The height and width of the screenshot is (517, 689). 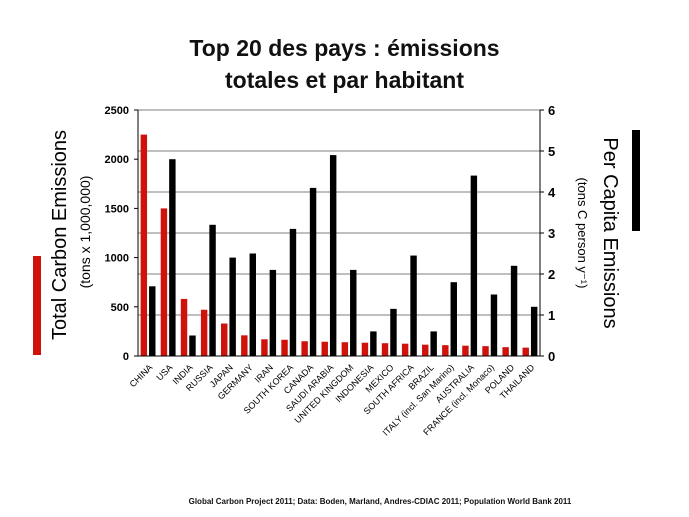 What do you see at coordinates (117, 209) in the screenshot?
I see `left-tick-label: 1500` at bounding box center [117, 209].